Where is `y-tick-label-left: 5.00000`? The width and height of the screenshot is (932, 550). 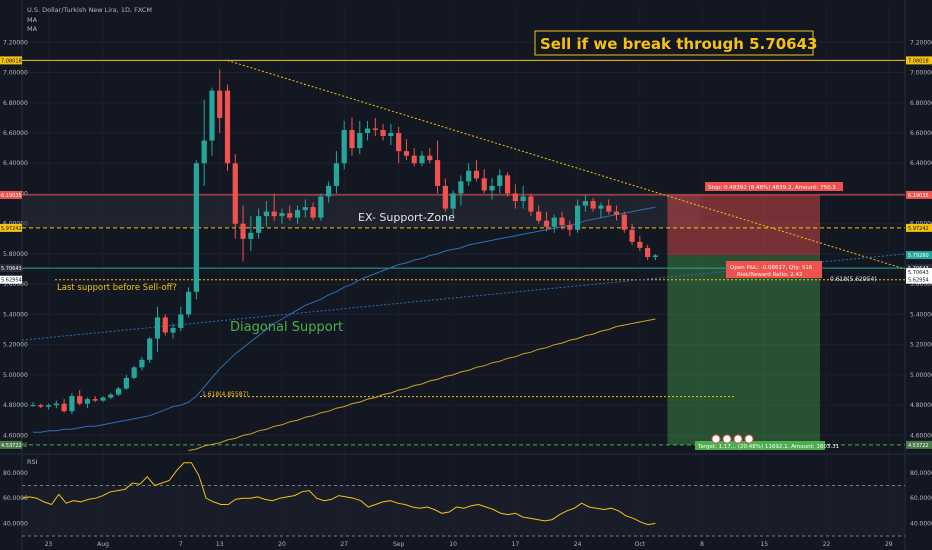
y-tick-label-left: 5.00000 is located at coordinates (15, 375).